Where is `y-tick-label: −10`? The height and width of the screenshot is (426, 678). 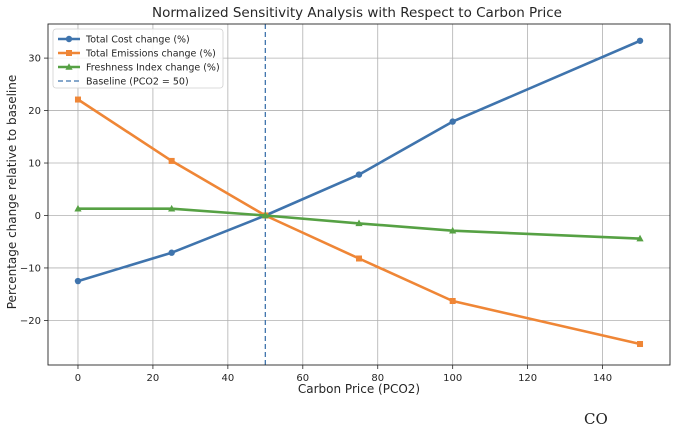 y-tick-label: −10 is located at coordinates (30, 268).